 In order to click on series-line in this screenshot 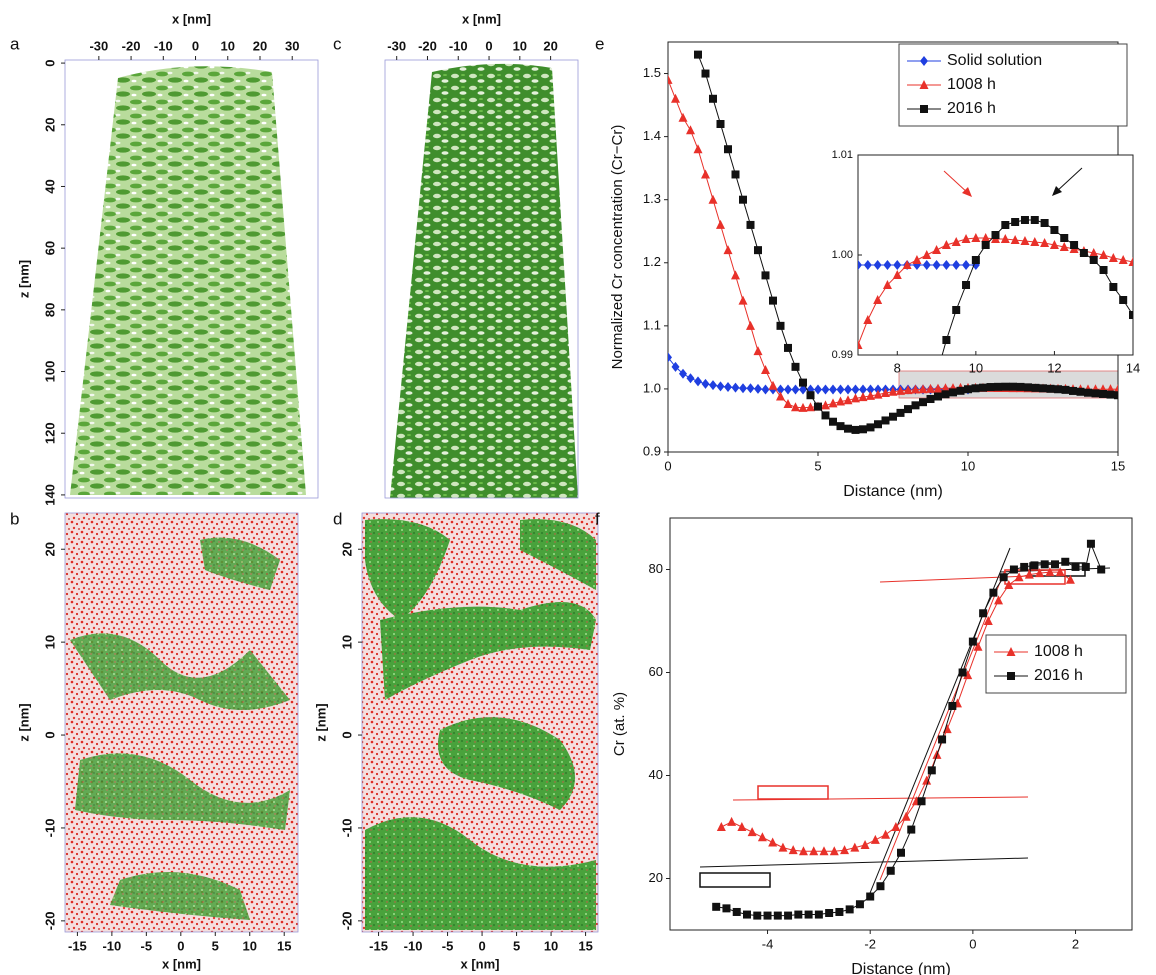, I will do `click(909, 729)`.